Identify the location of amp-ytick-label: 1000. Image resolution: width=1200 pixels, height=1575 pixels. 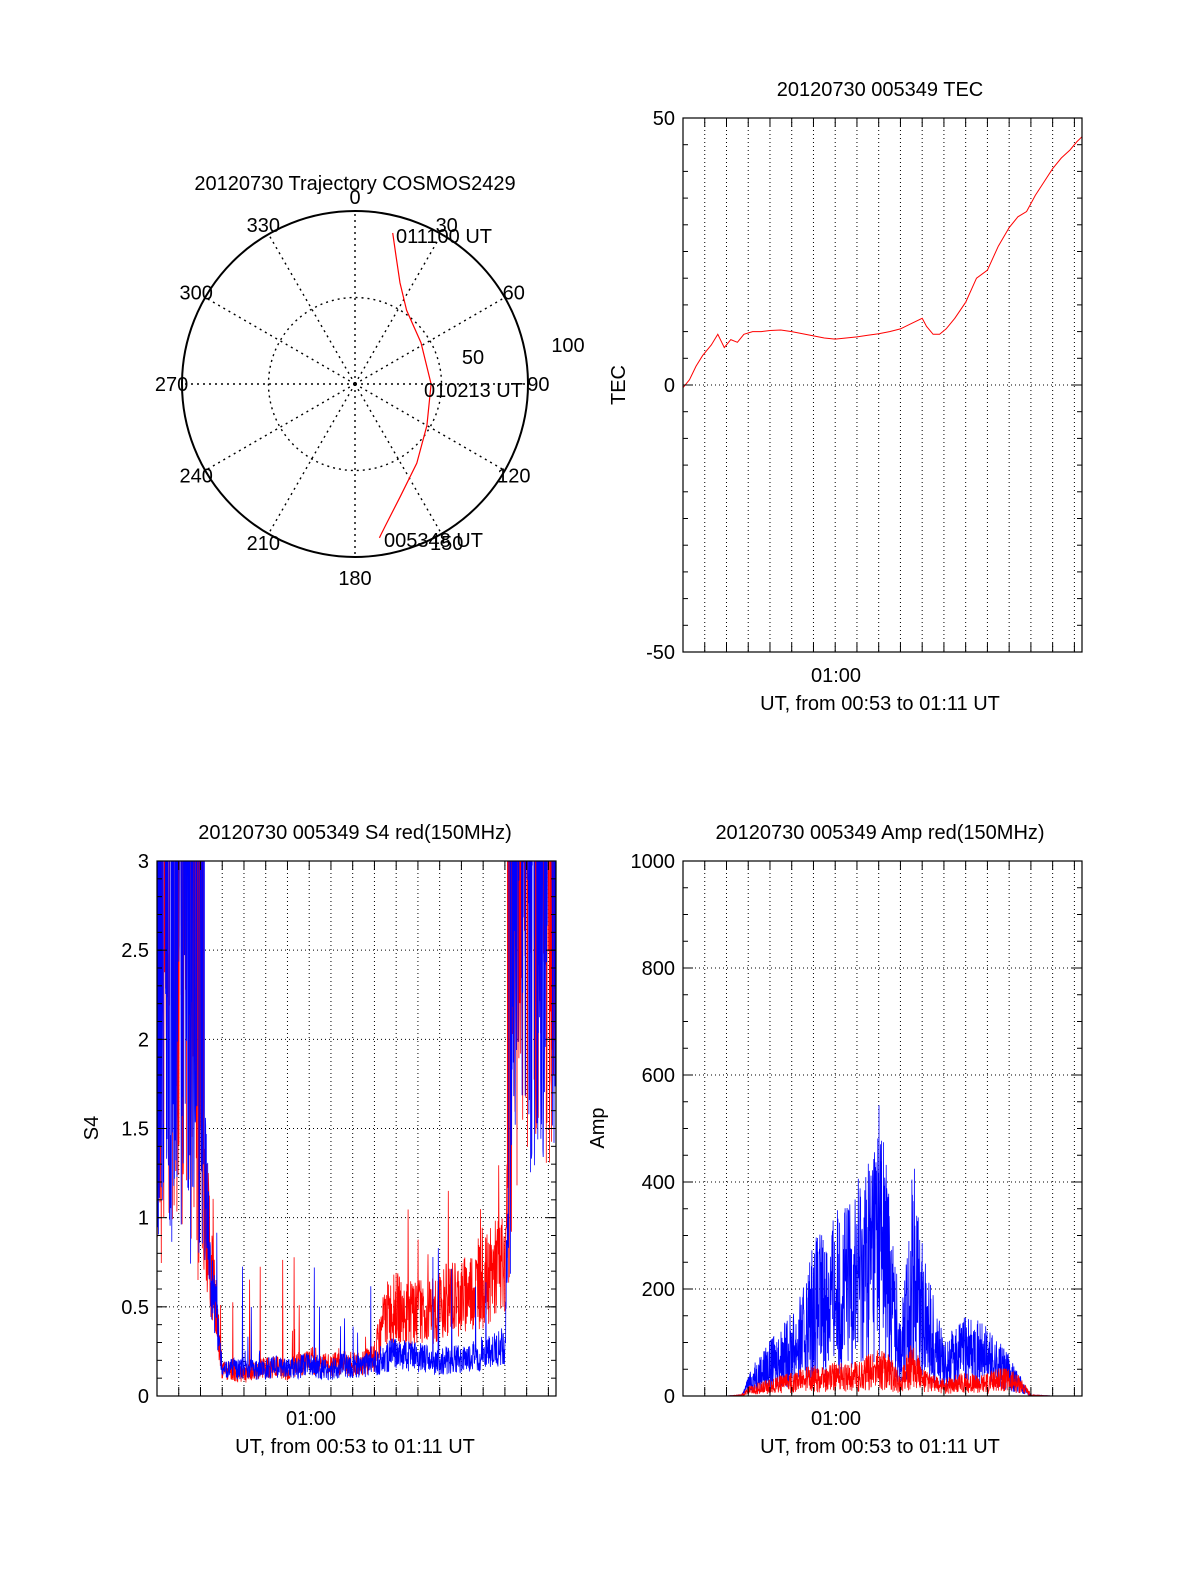
(653, 862).